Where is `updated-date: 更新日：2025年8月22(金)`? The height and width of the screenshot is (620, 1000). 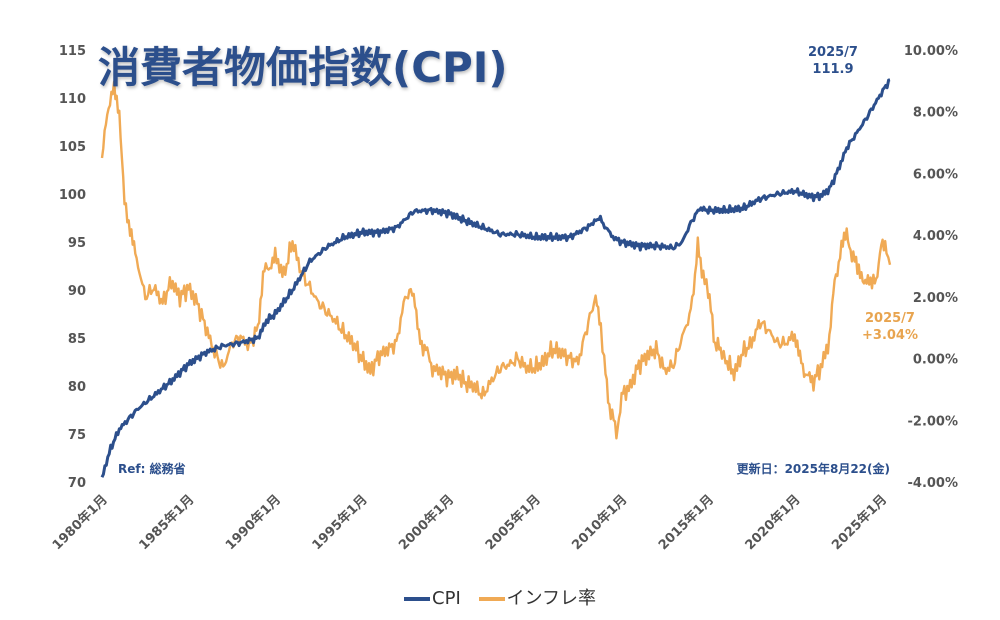
updated-date: 更新日：2025年8月22(金) is located at coordinates (813, 469).